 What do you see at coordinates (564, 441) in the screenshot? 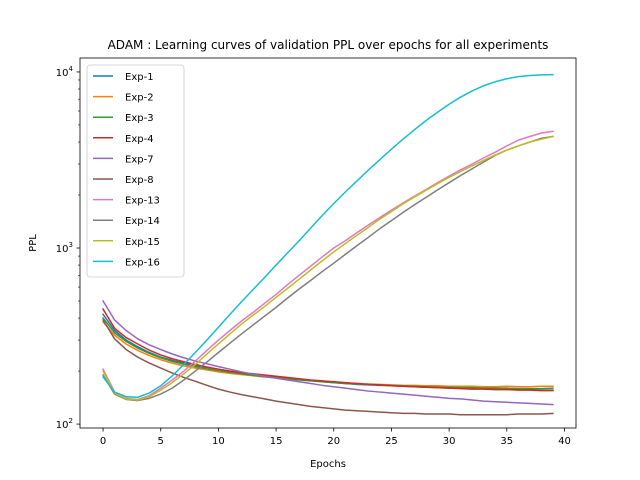
I see `x-tick-label: 40` at bounding box center [564, 441].